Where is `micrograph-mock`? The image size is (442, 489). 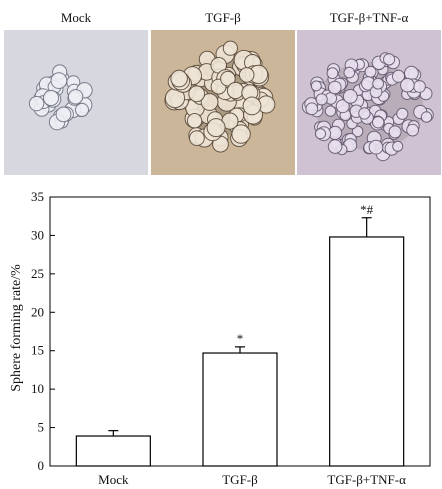
micrograph-mock is located at coordinates (76, 102).